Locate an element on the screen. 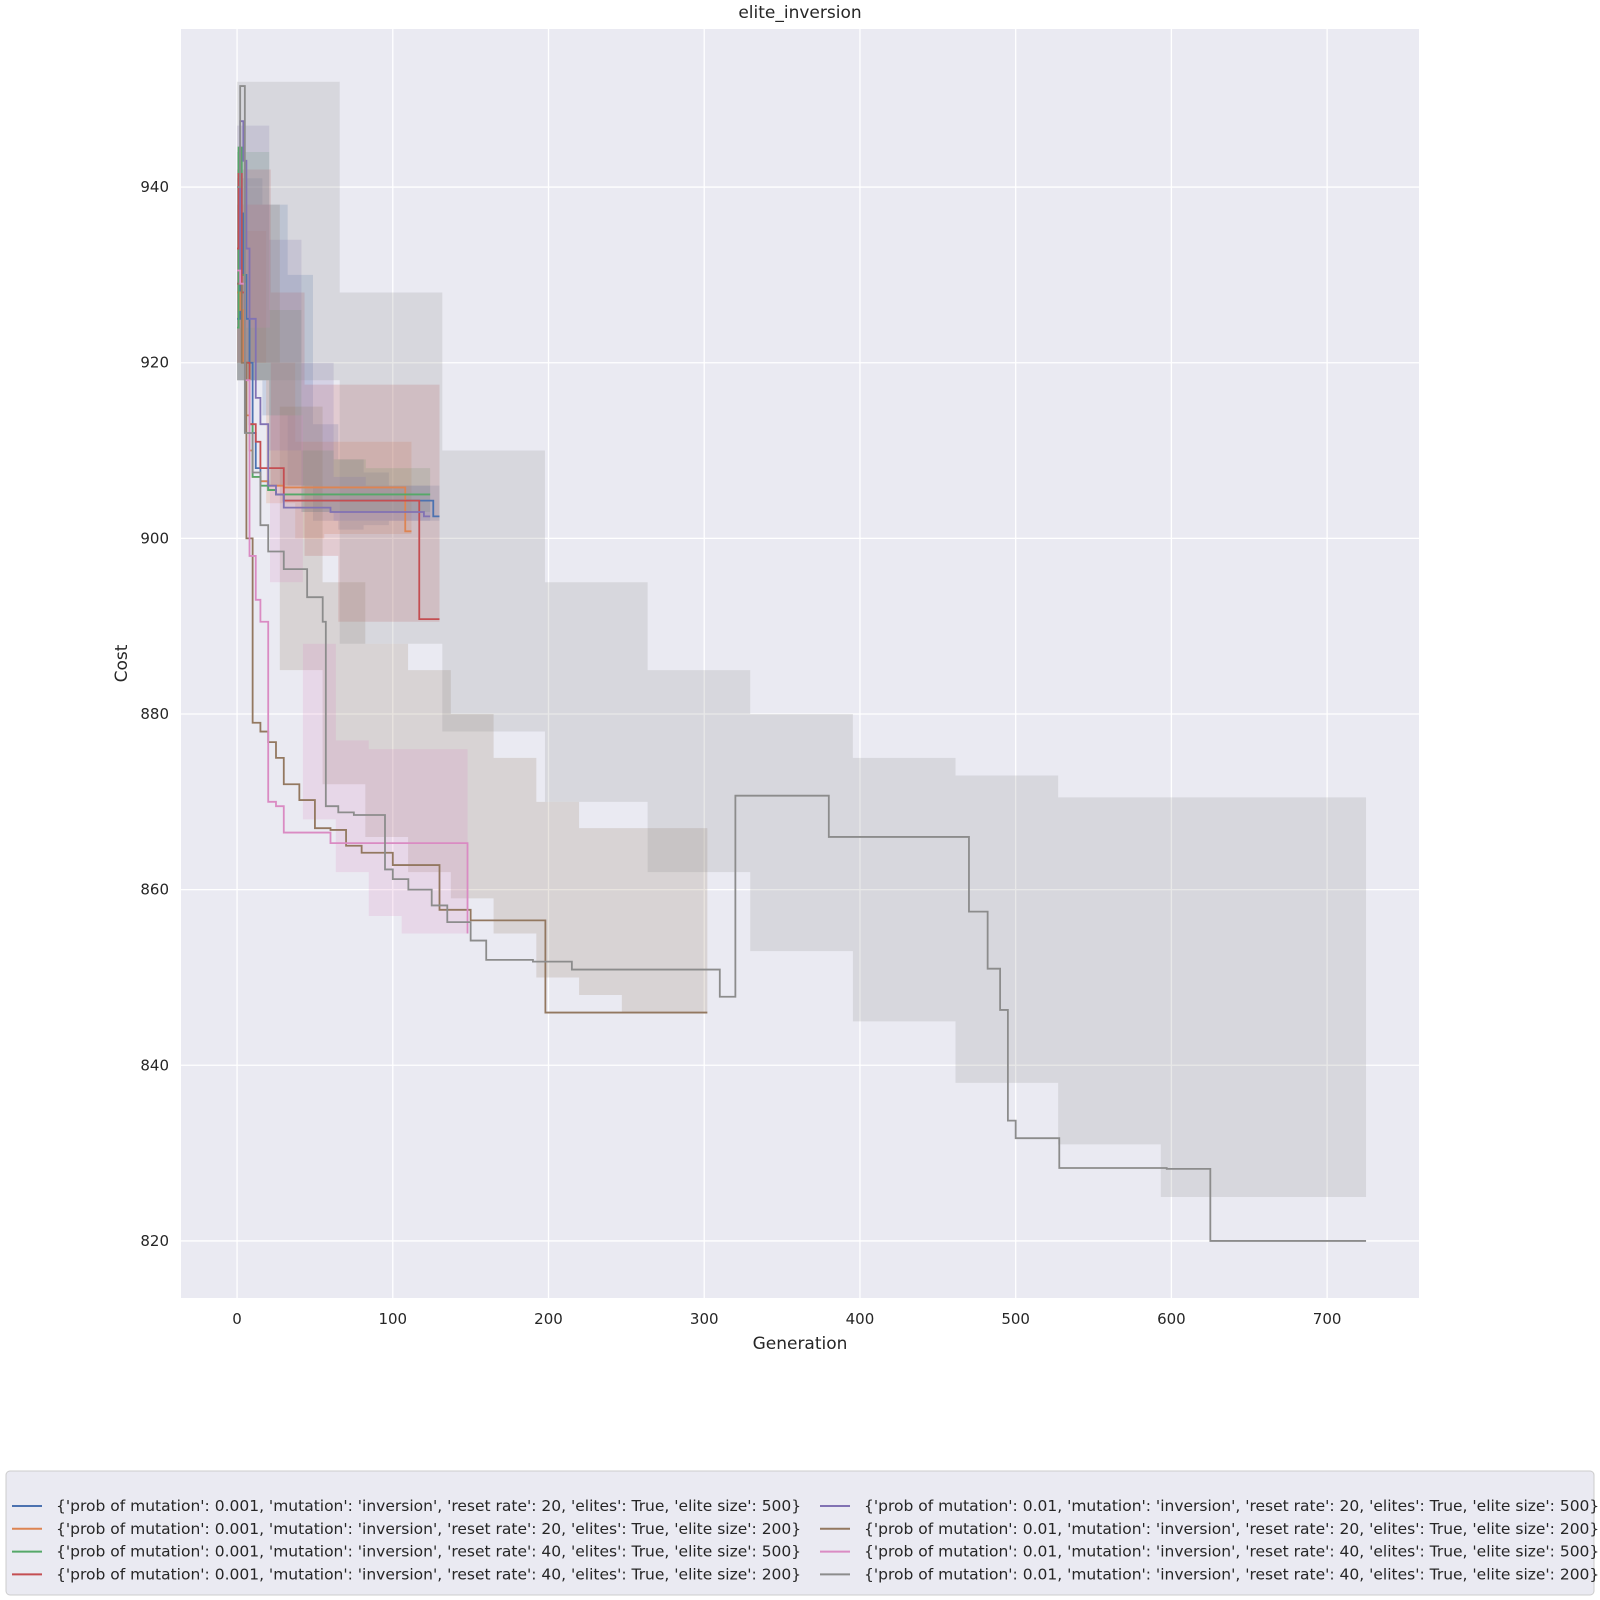  x-tick-label: 400 is located at coordinates (860, 1319).